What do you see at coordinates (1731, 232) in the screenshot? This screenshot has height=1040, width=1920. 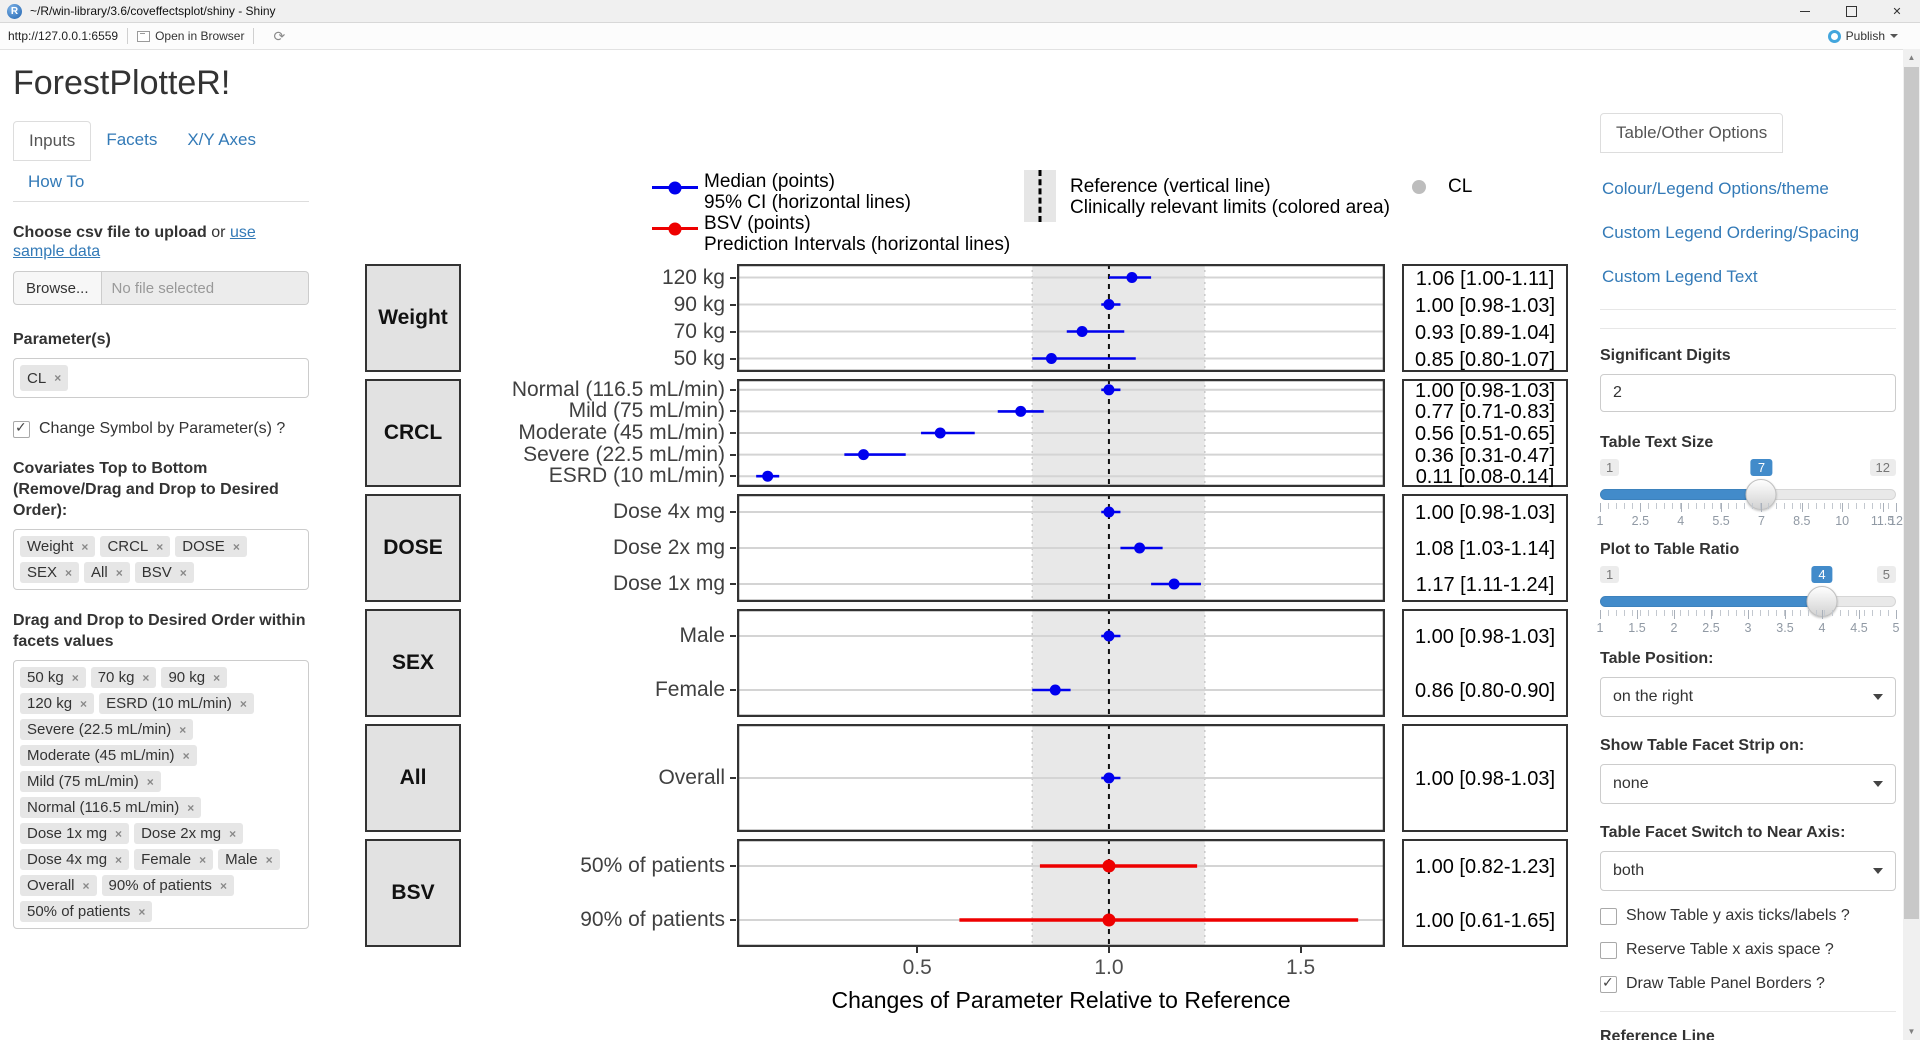 I see `rightbar-link-1: Custom Legend Ordering/Spacing` at bounding box center [1731, 232].